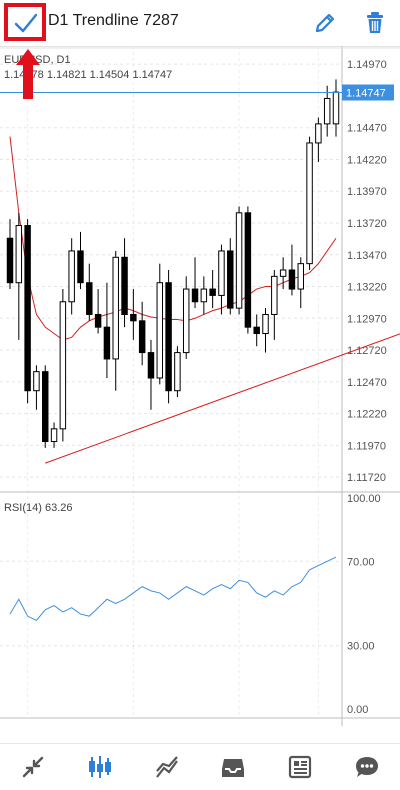  What do you see at coordinates (366, 478) in the screenshot?
I see `price-tick-label: 1.11720` at bounding box center [366, 478].